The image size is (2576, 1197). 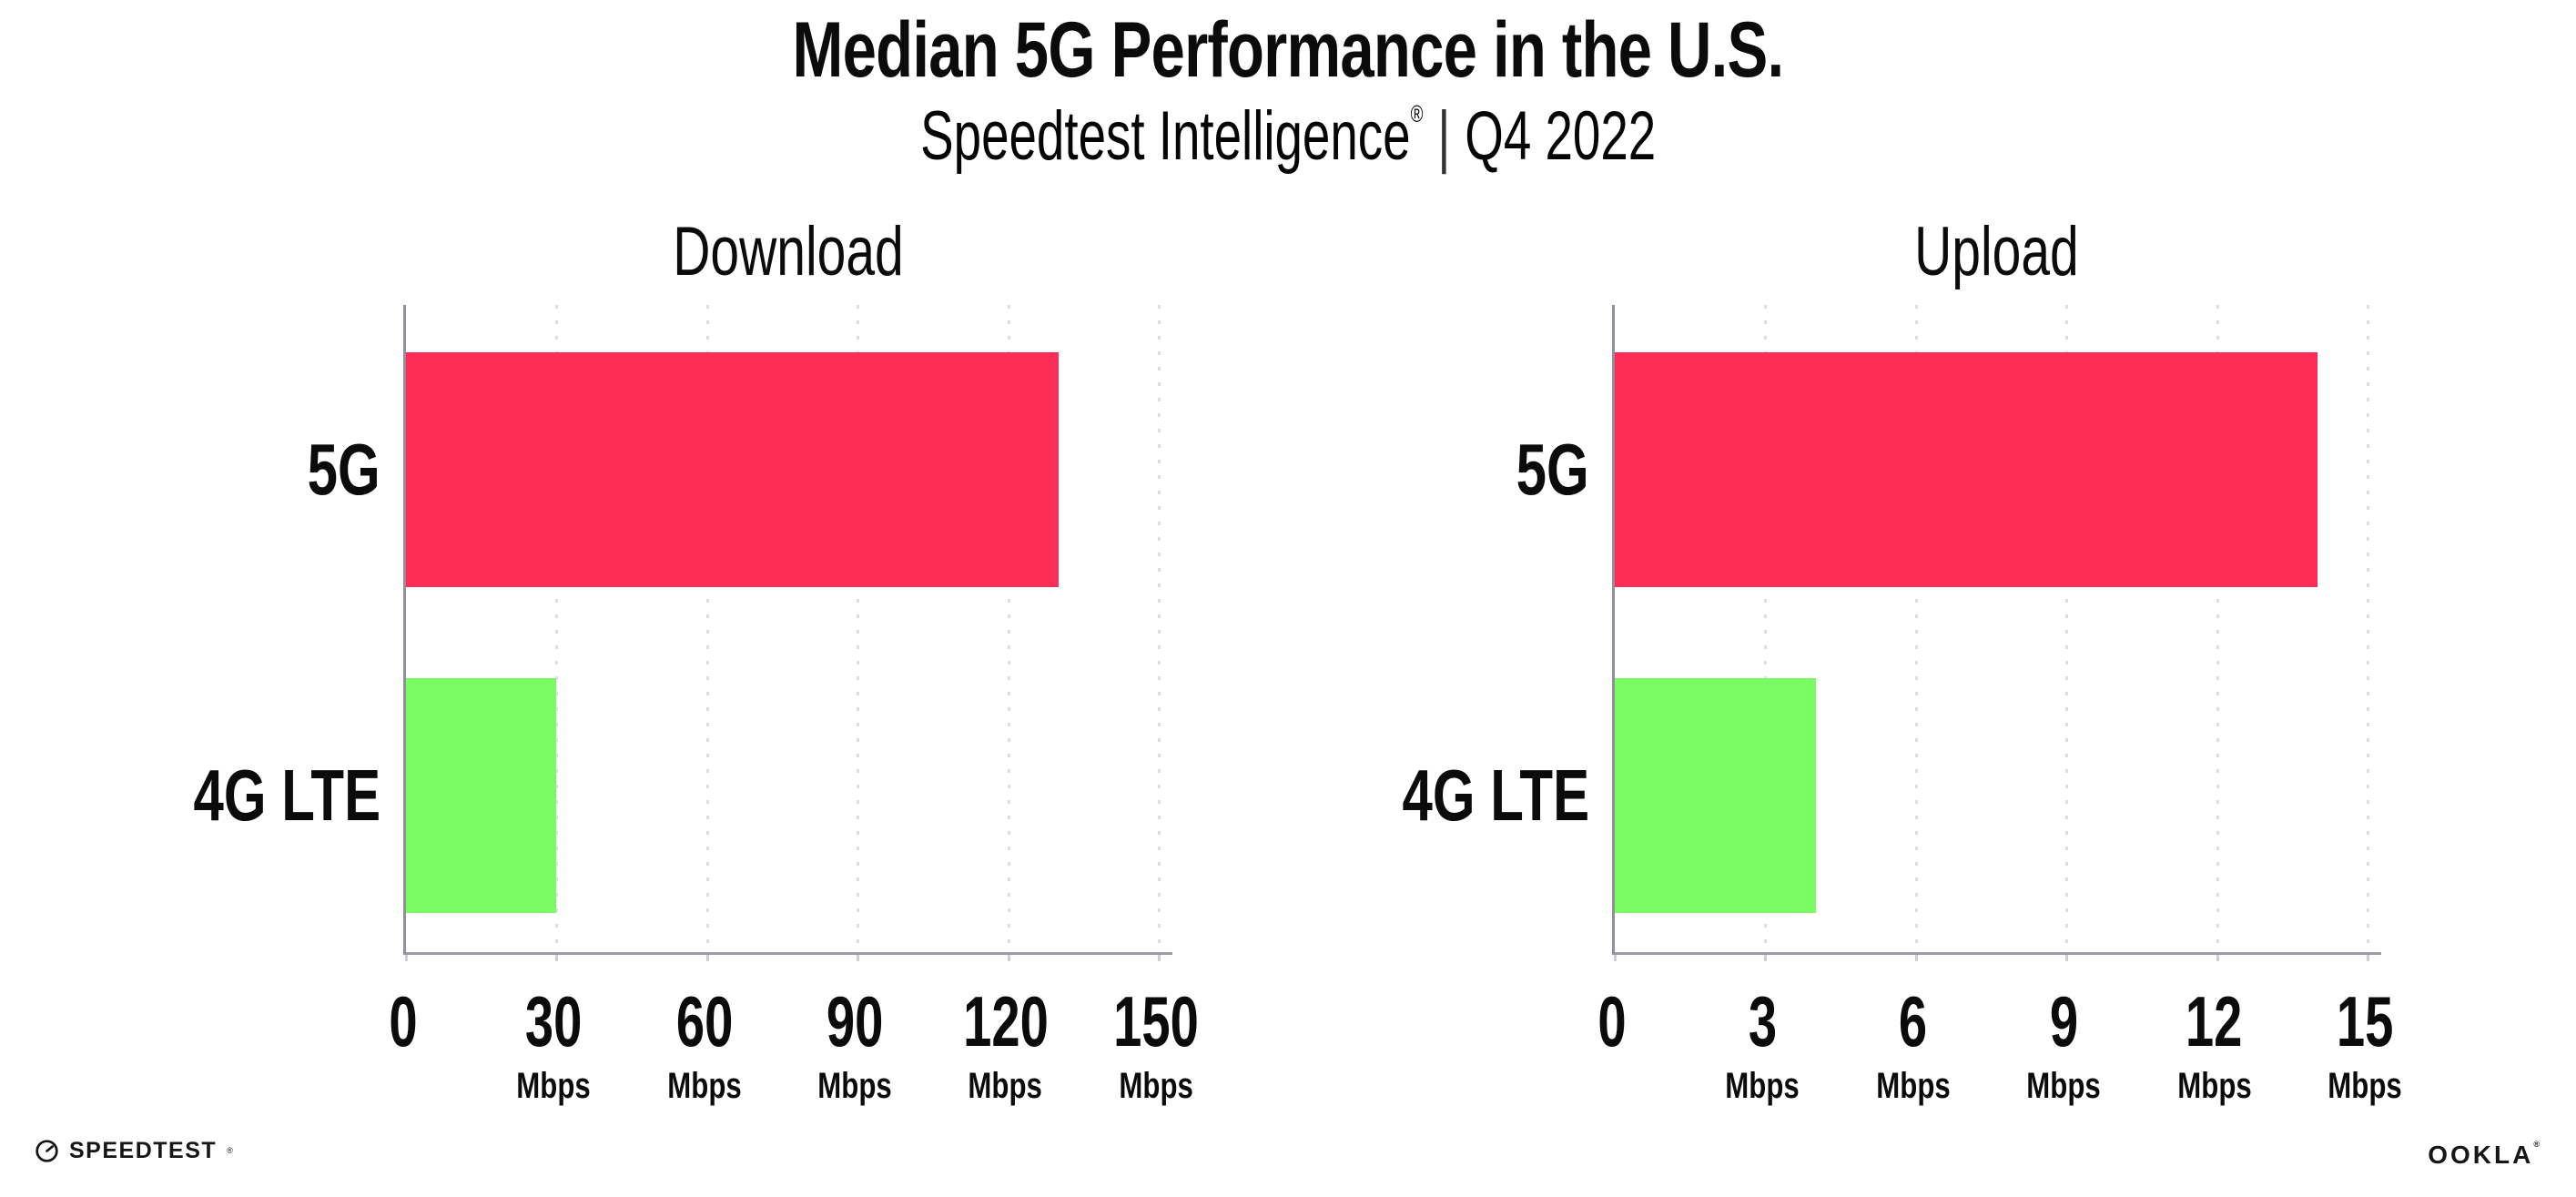 I want to click on bar-download-4g-lte, so click(x=481, y=796).